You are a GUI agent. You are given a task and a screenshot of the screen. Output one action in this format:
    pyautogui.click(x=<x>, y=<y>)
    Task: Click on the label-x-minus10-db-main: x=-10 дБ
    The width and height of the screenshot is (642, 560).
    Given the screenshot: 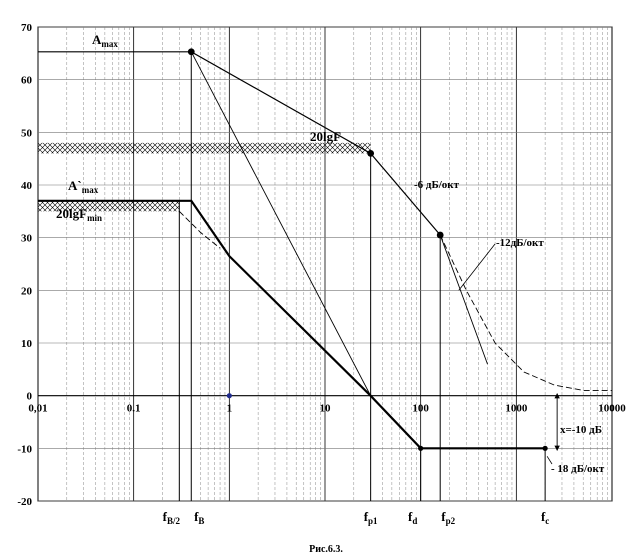 What is the action you would take?
    pyautogui.click(x=581, y=430)
    